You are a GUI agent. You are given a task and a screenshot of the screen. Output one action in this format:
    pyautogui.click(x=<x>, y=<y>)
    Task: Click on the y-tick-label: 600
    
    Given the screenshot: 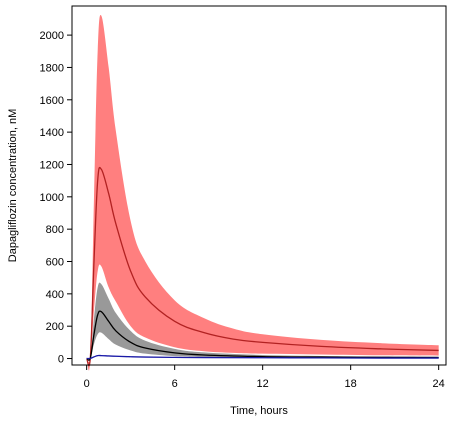 What is the action you would take?
    pyautogui.click(x=55, y=263)
    